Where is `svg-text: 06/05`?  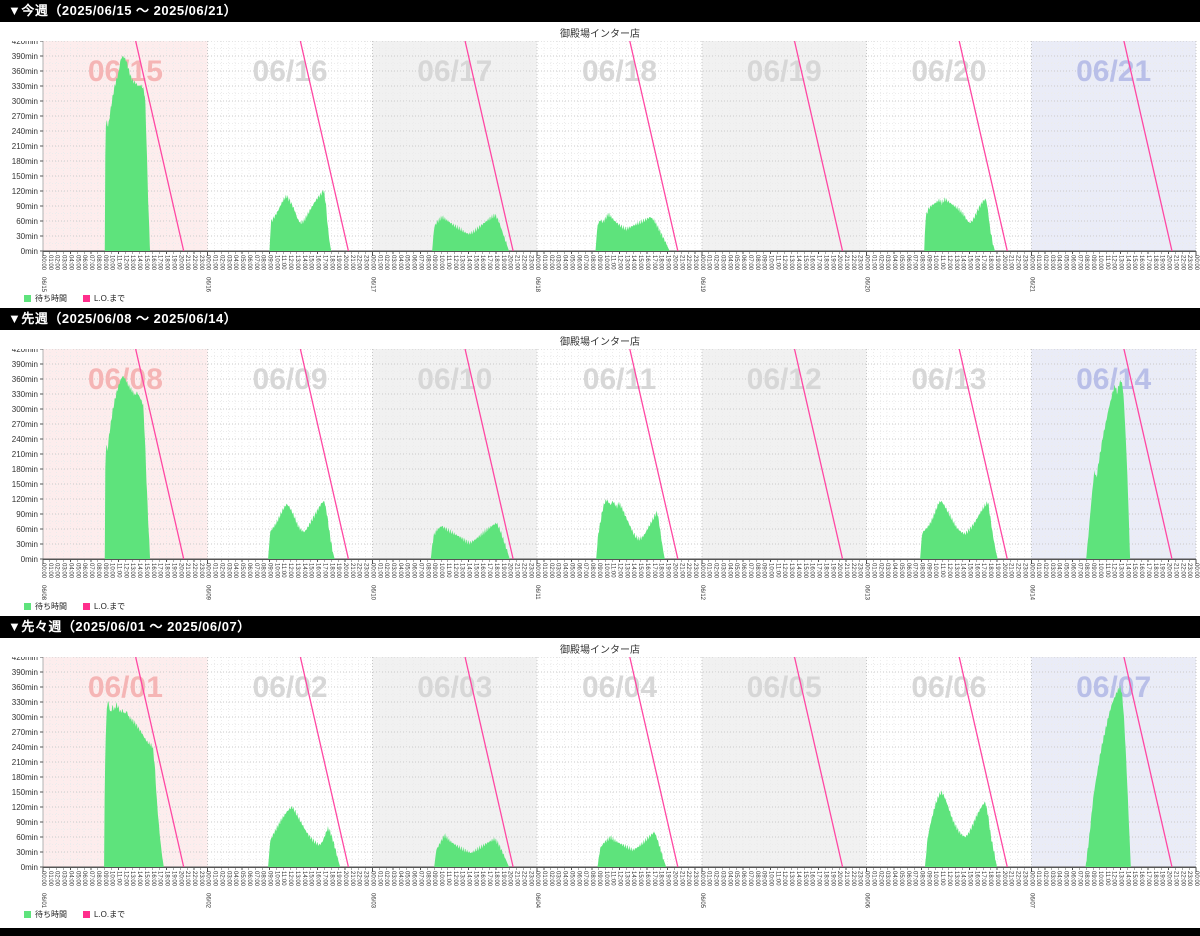 svg-text: 06/05 is located at coordinates (784, 687).